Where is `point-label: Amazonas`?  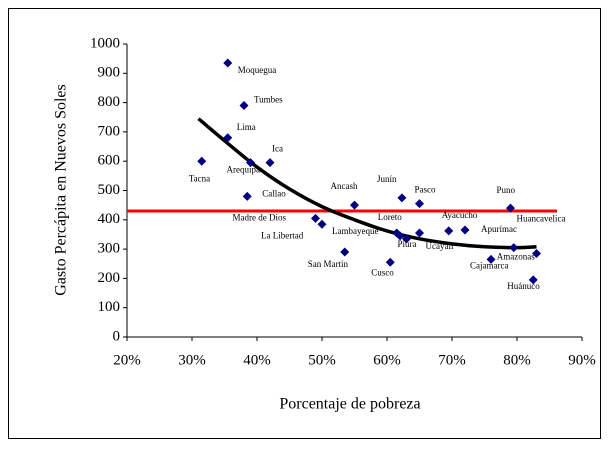
point-label: Amazonas is located at coordinates (516, 257).